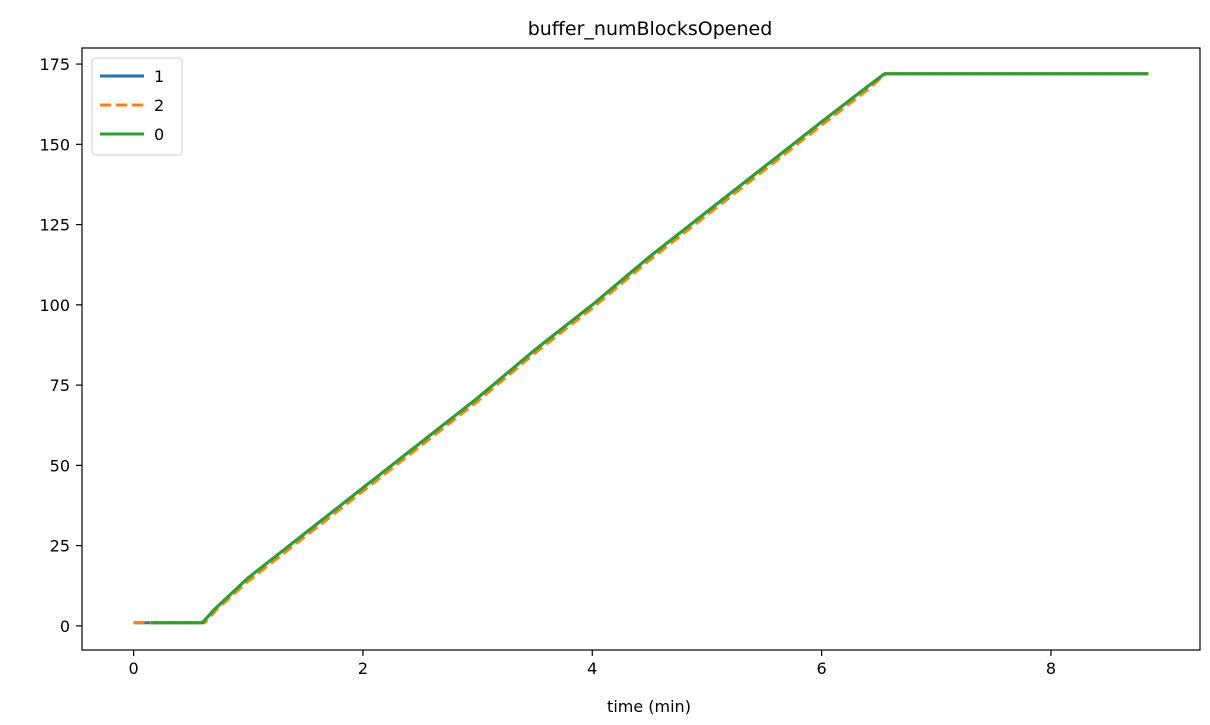 This screenshot has width=1210, height=725. I want to click on y-tick-label: 50, so click(60, 465).